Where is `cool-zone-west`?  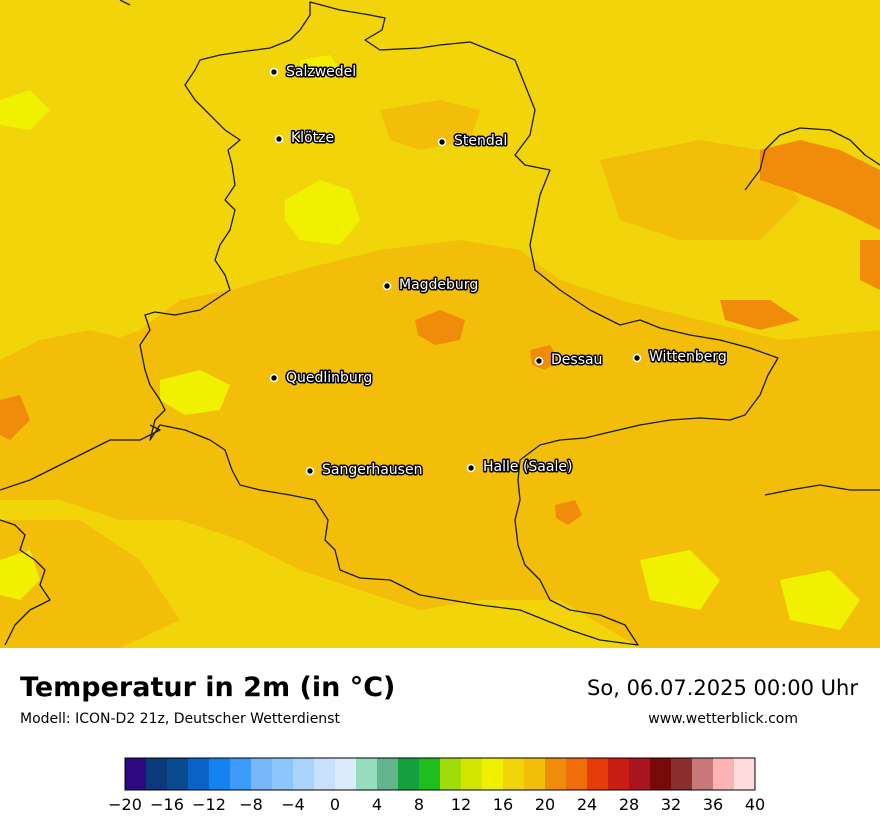 cool-zone-west is located at coordinates (25, 110).